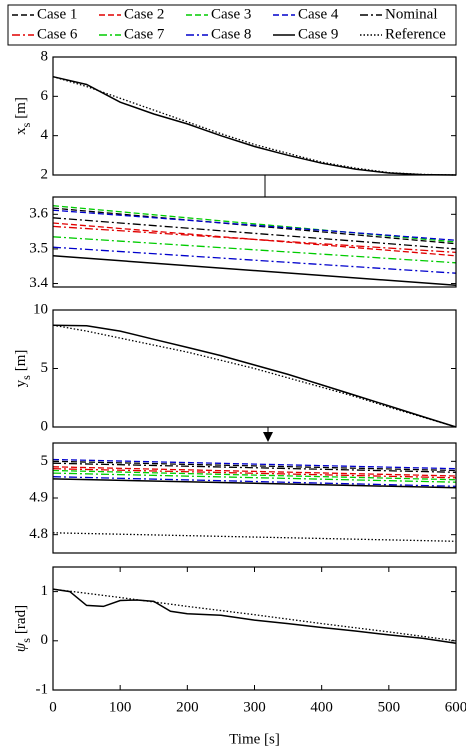  Describe the element at coordinates (42, 689) in the screenshot. I see `y-tick-label: -1` at that location.